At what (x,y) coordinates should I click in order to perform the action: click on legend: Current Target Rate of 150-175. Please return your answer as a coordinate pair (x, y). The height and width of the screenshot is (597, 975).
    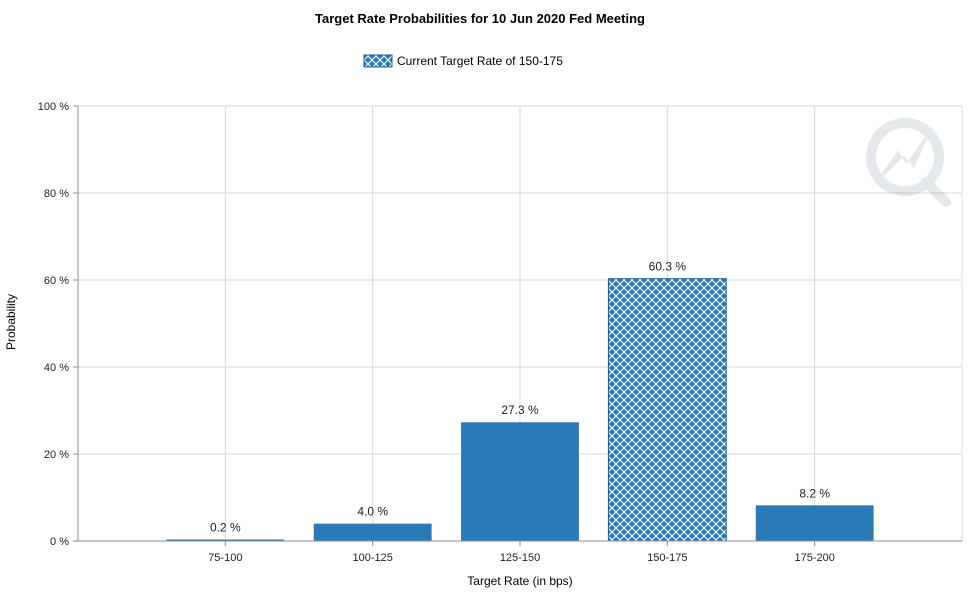
    Looking at the image, I should click on (463, 61).